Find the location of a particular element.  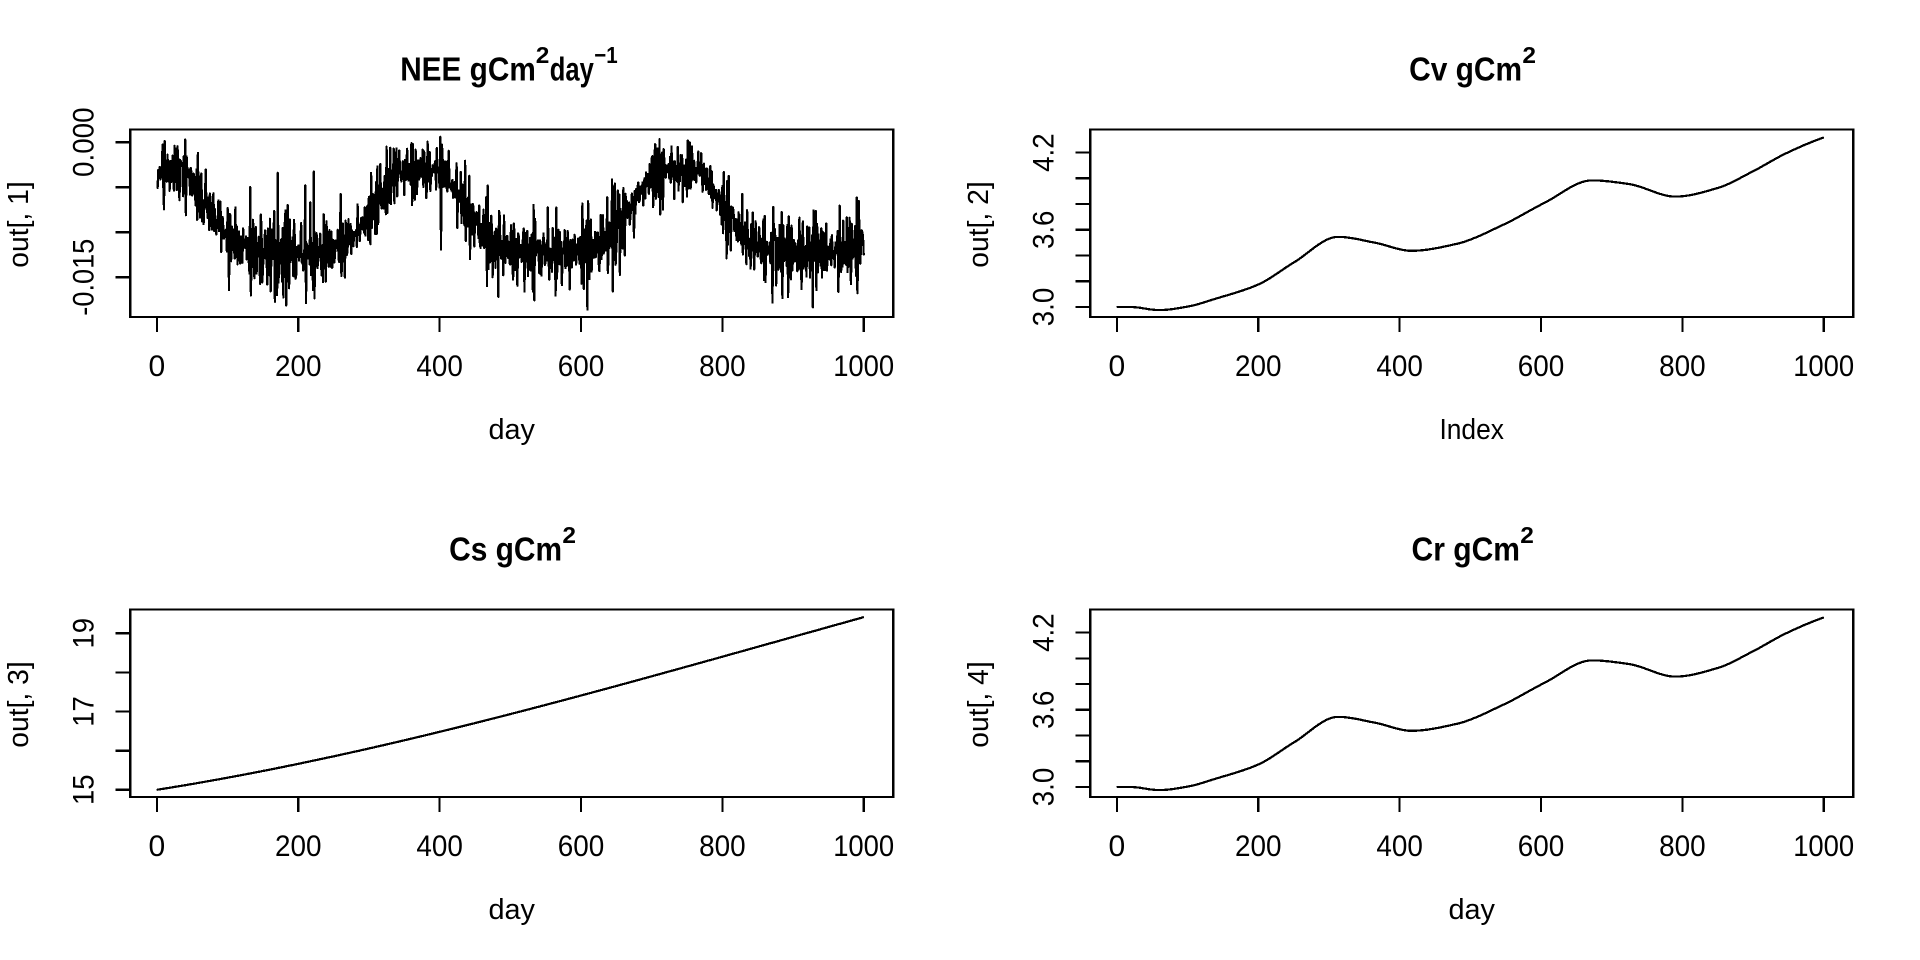

svg-text: Cr gCm is located at coordinates (1466, 548).